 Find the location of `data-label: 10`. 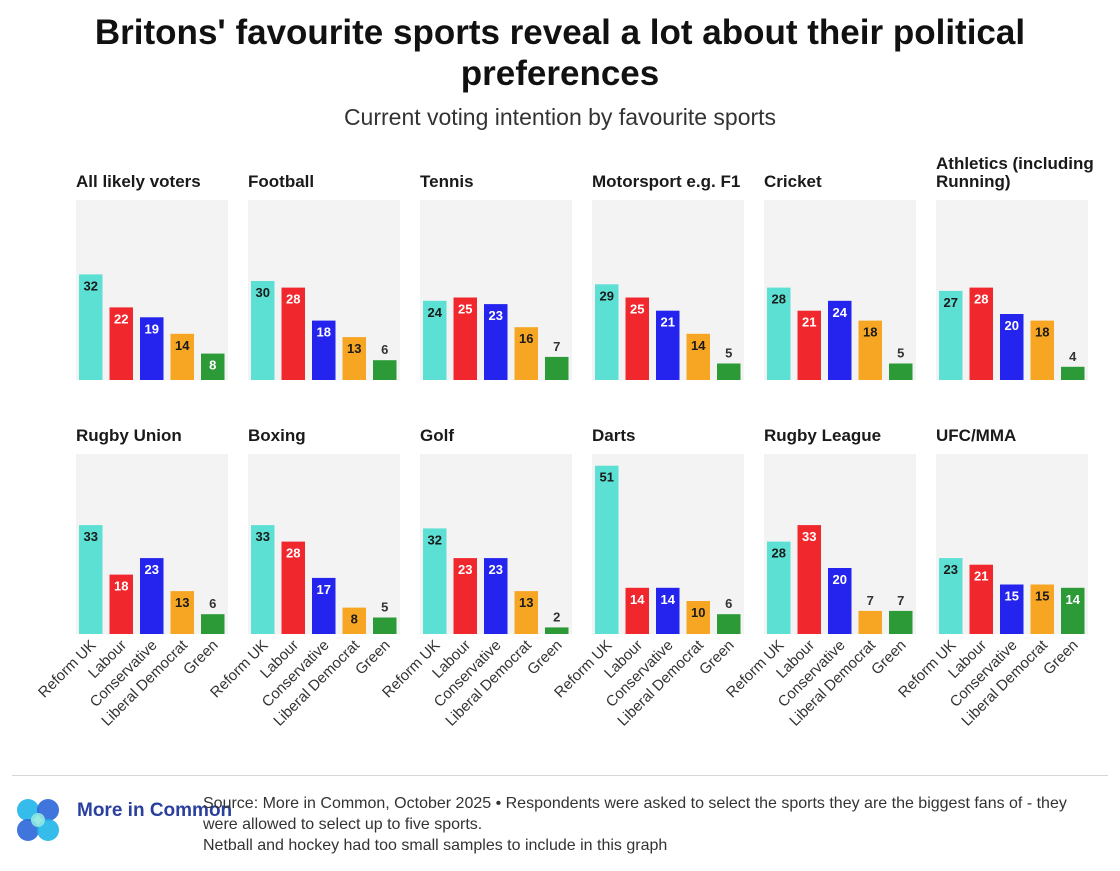

data-label: 10 is located at coordinates (698, 612).